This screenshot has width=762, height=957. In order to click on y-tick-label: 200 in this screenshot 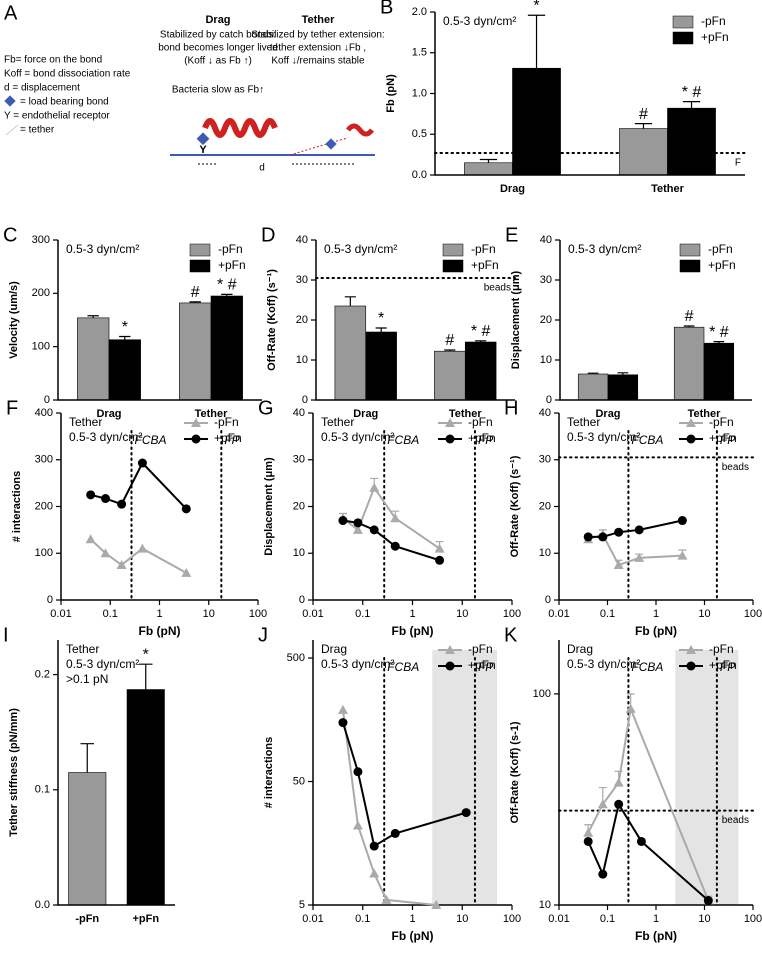, I will do `click(41, 293)`.